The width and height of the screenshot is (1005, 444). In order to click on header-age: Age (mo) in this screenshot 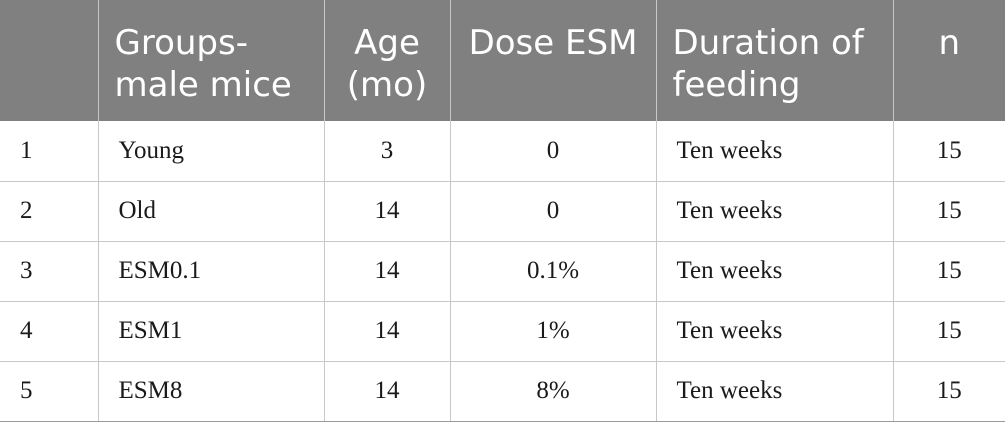, I will do `click(387, 60)`.